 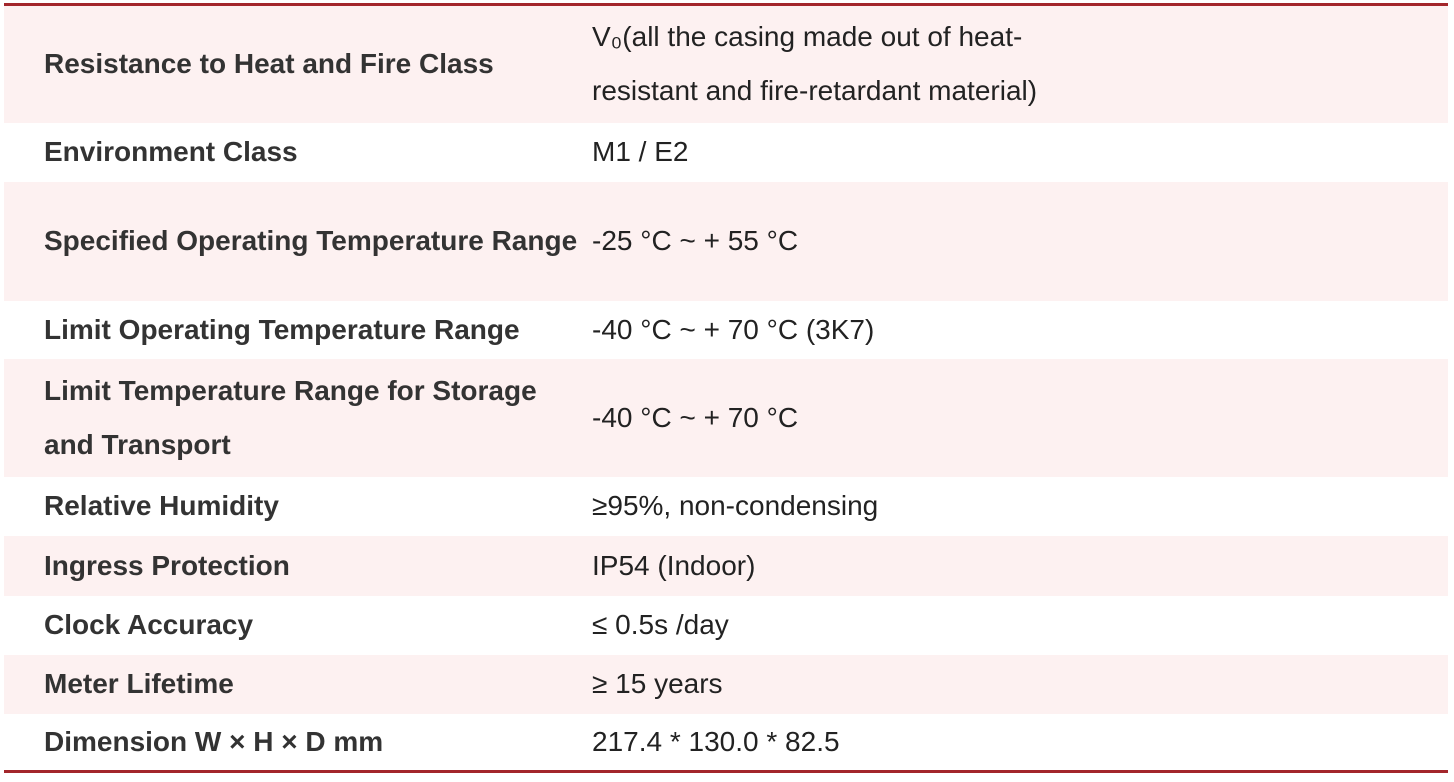 I want to click on label-text: Clock Accuracy, so click(x=149, y=624).